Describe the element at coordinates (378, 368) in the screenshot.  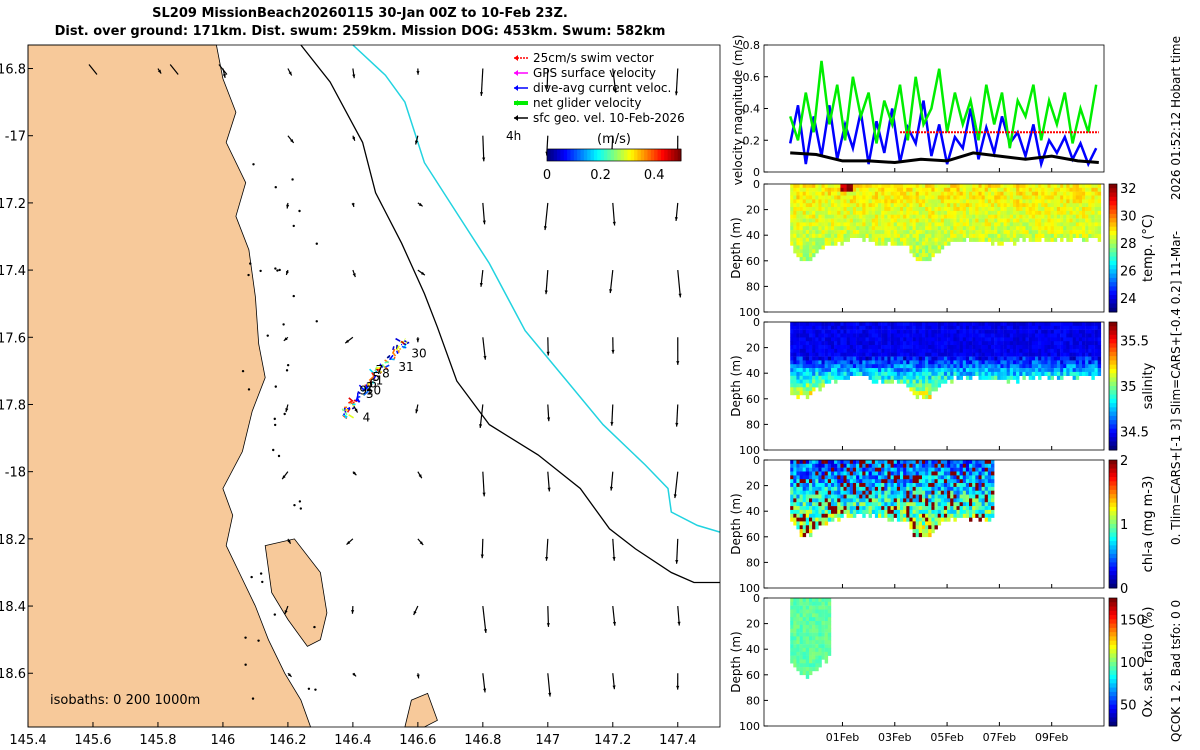
I see `track-segment` at that location.